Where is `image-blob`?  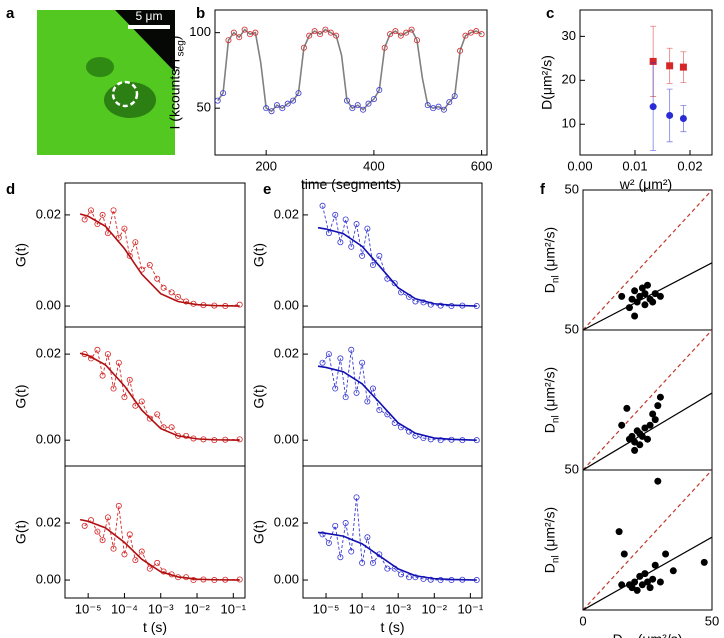
image-blob is located at coordinates (100, 67).